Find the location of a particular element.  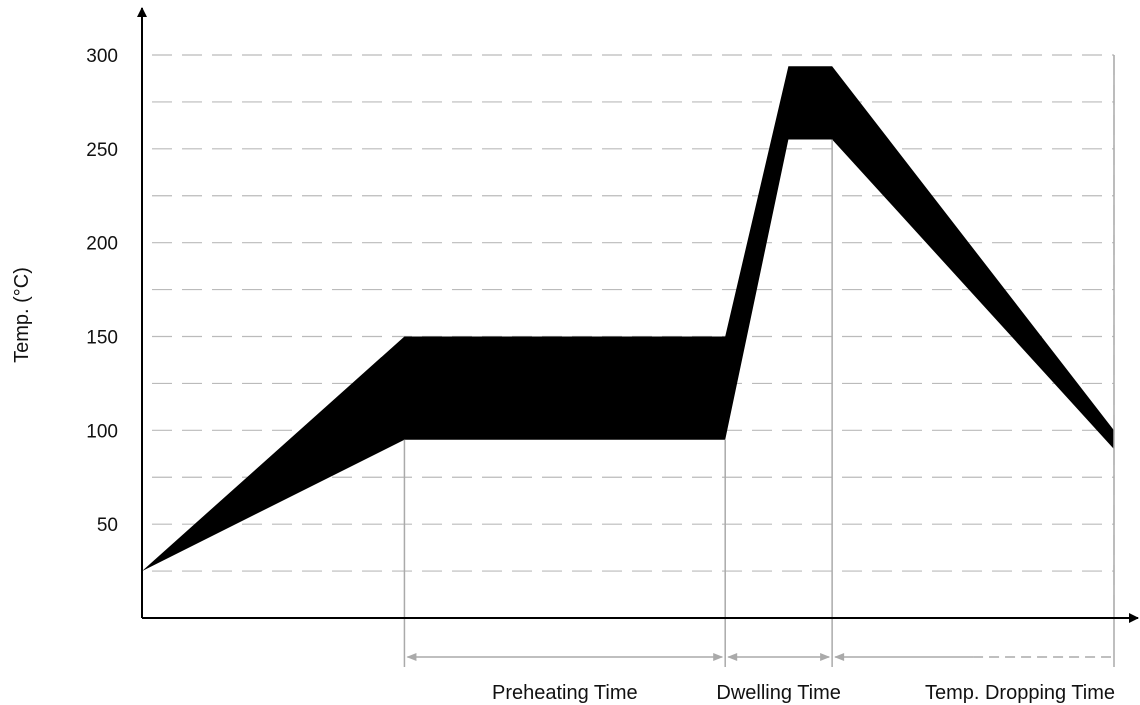

phase-label-0: Preheating Time is located at coordinates (565, 693).